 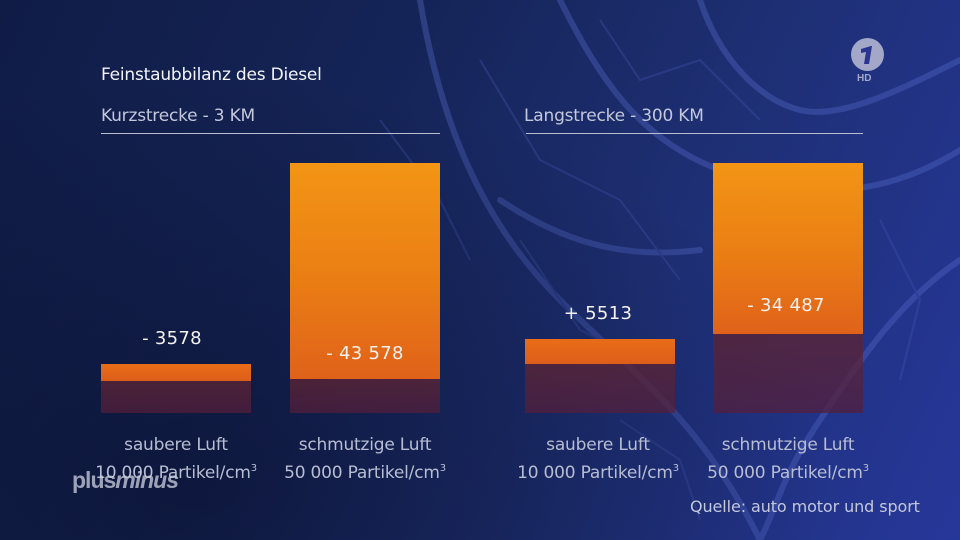 I want to click on plusminus-logo: plusminus, so click(x=125, y=480).